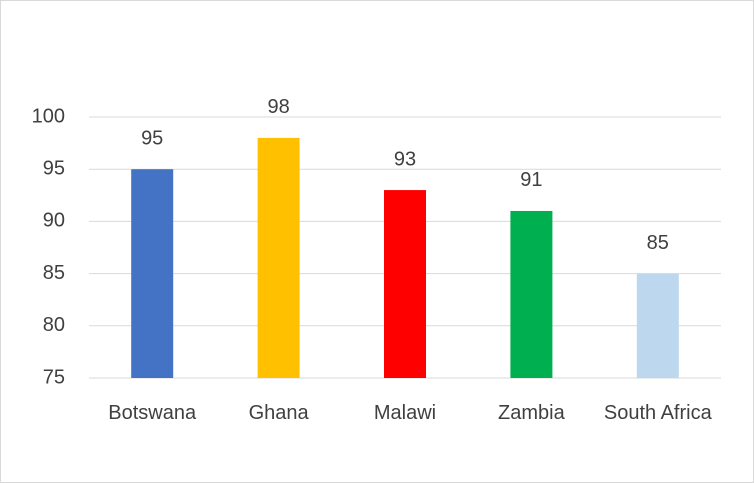 The image size is (754, 483). Describe the element at coordinates (54, 168) in the screenshot. I see `y-tick-label: 95` at that location.